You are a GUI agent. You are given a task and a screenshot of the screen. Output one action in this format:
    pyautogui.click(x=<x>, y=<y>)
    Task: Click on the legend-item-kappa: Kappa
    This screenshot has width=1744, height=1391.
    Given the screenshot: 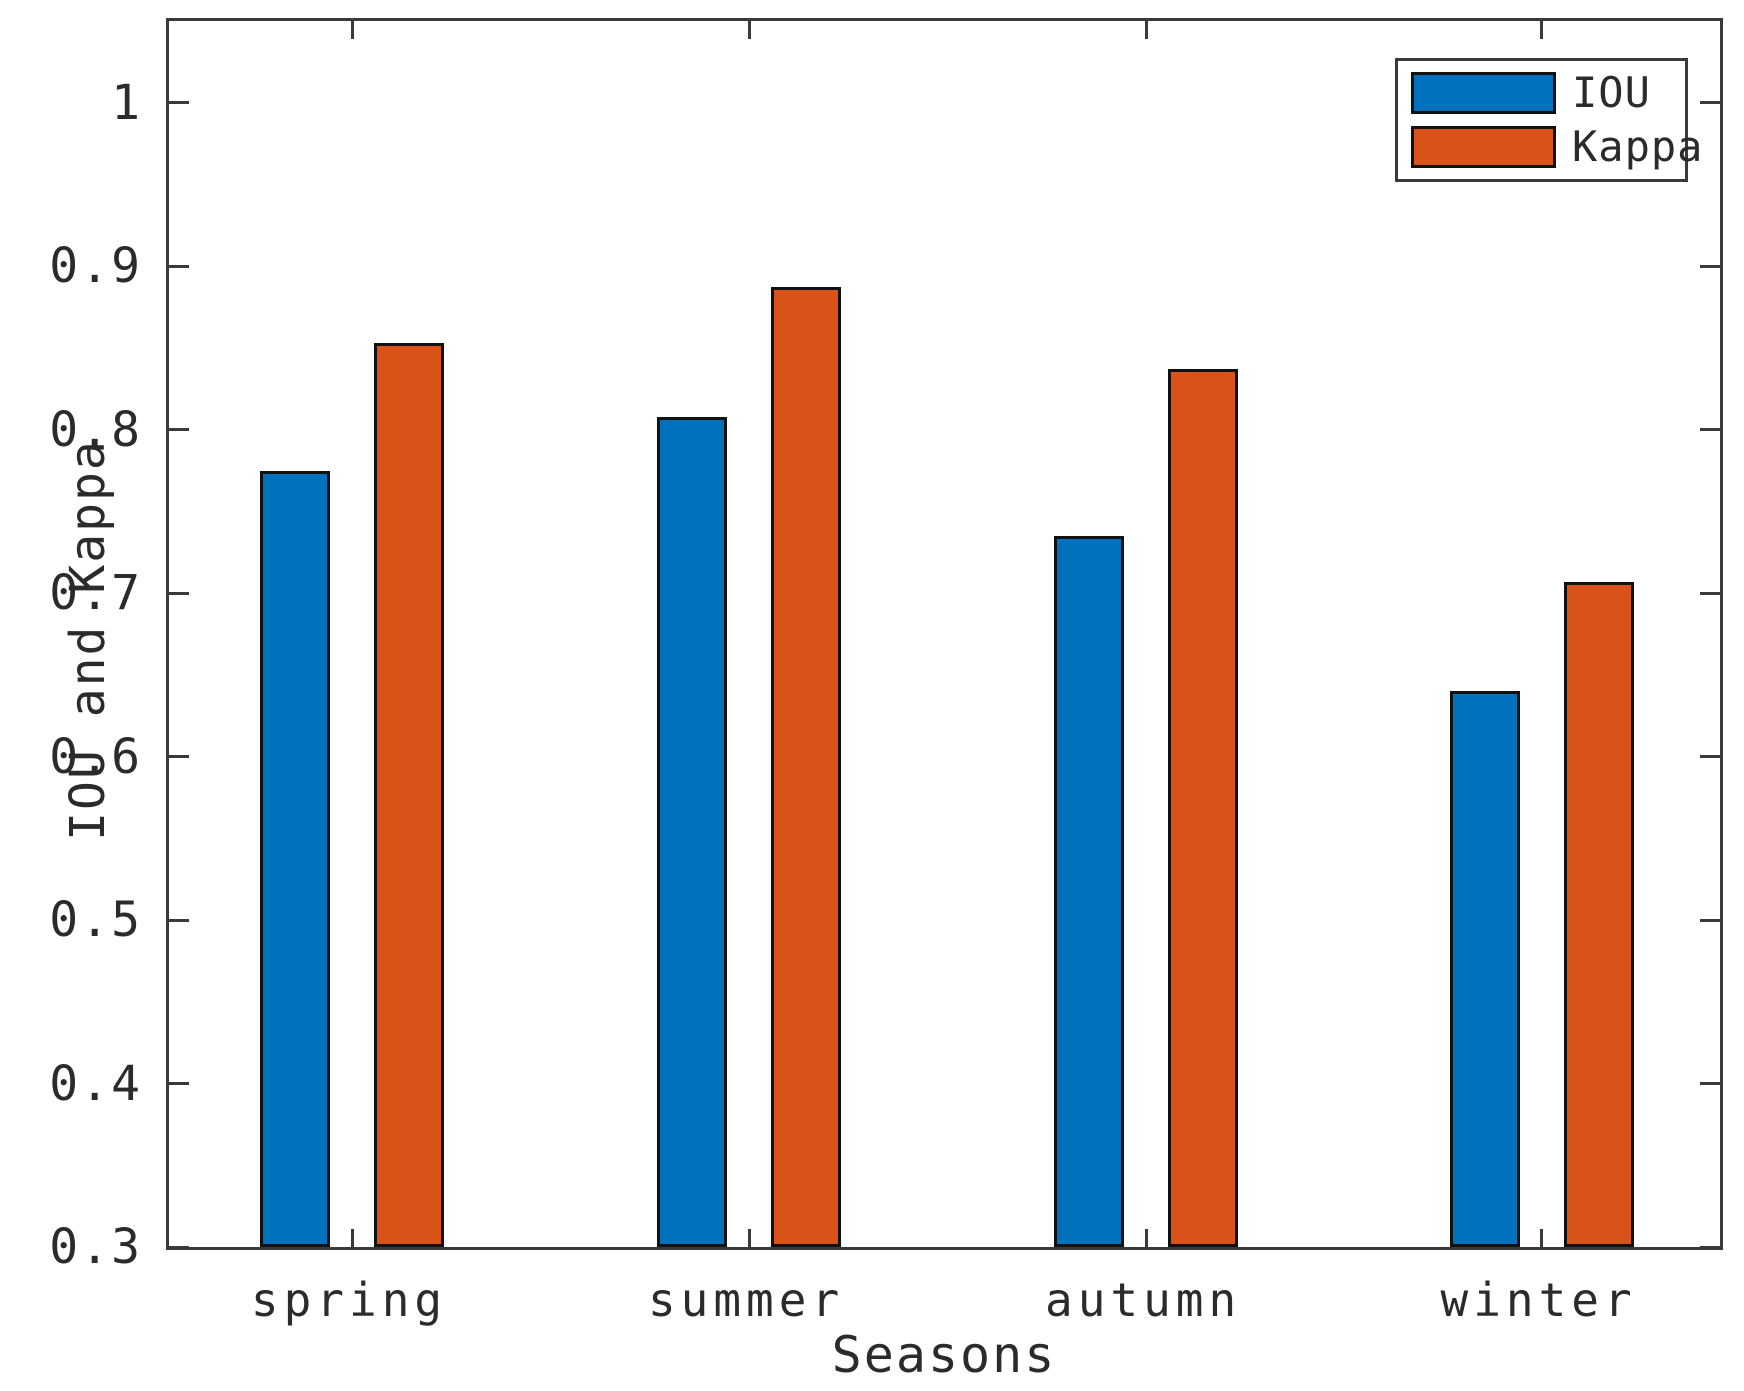 What is the action you would take?
    pyautogui.click(x=1556, y=146)
    